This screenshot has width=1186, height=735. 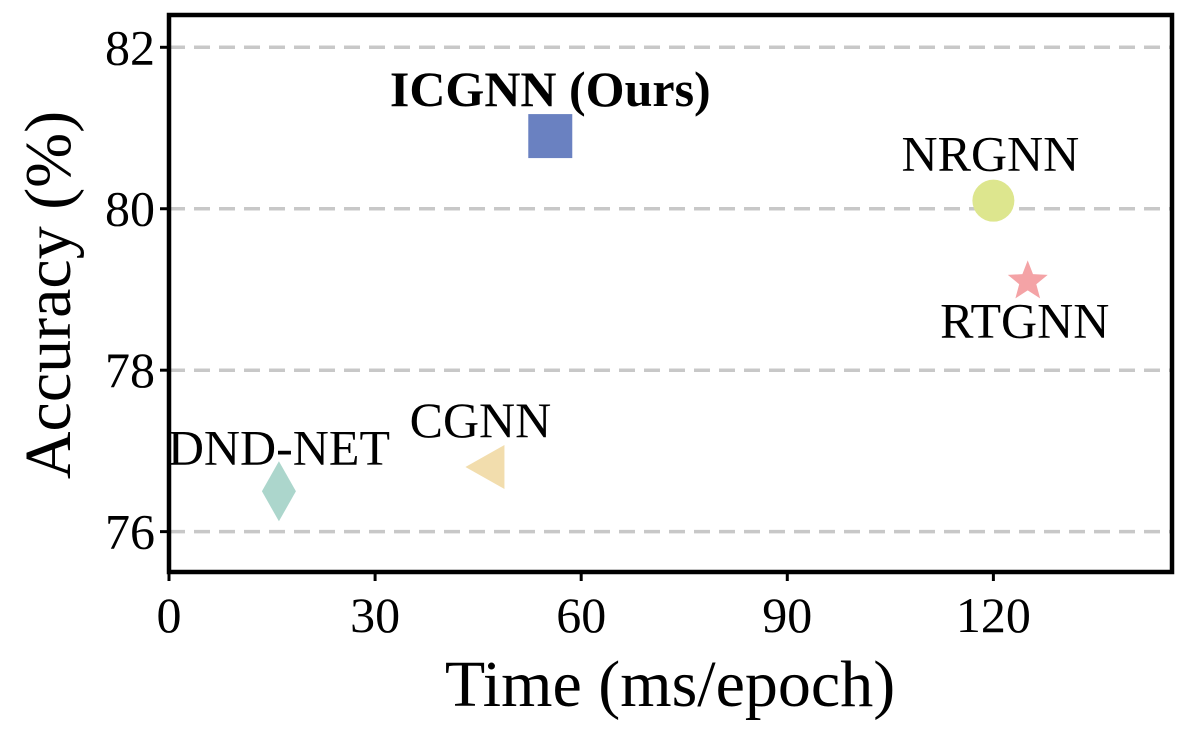 I want to click on marker-dnd-net, so click(x=278, y=491).